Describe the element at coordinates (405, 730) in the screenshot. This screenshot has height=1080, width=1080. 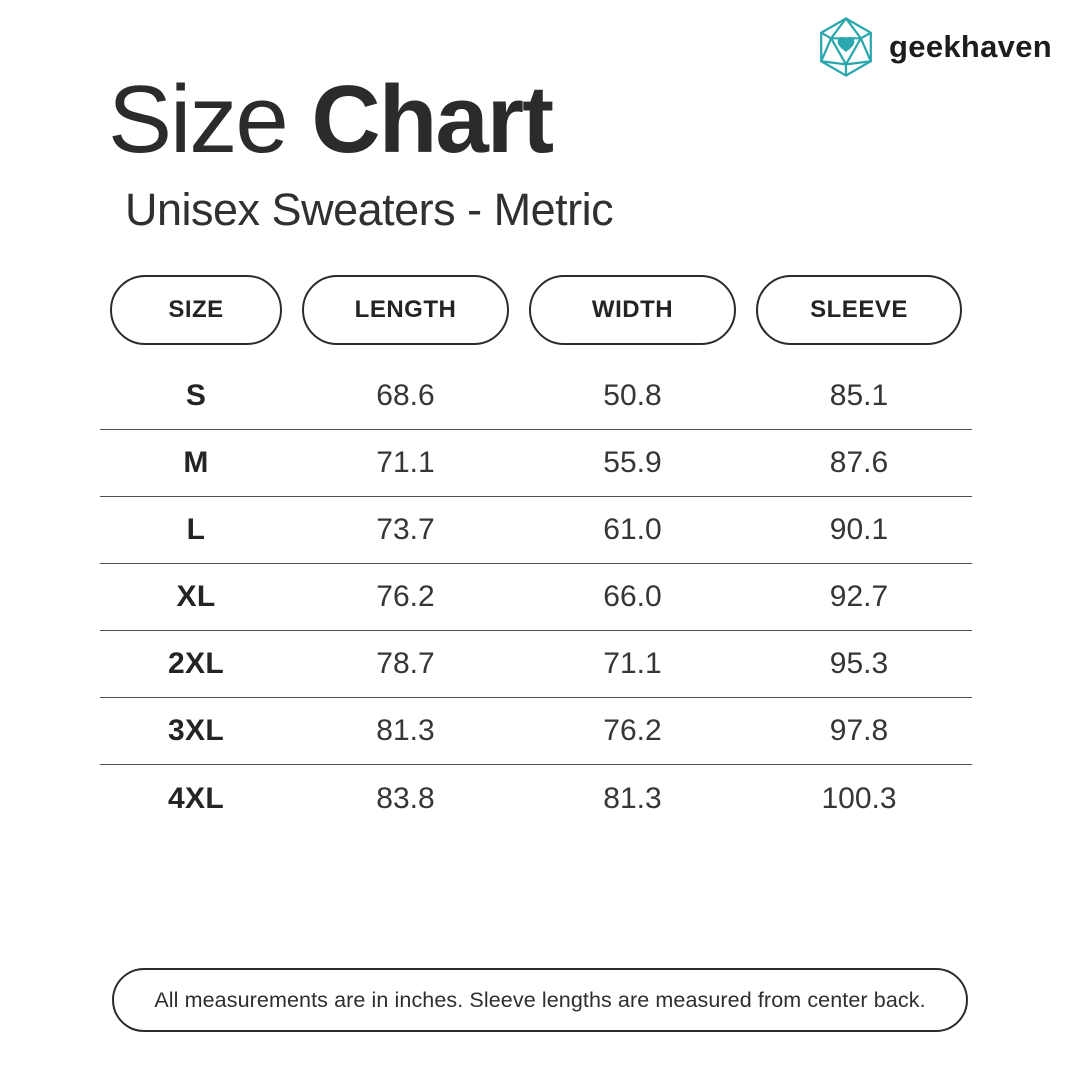
I see `length-value: 81.3` at that location.